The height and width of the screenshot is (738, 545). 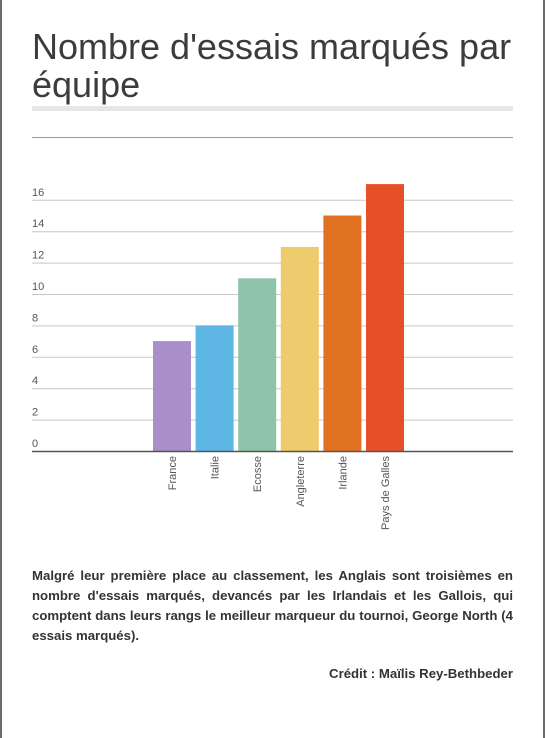 What do you see at coordinates (343, 473) in the screenshot?
I see `x-tick-label: Irlande` at bounding box center [343, 473].